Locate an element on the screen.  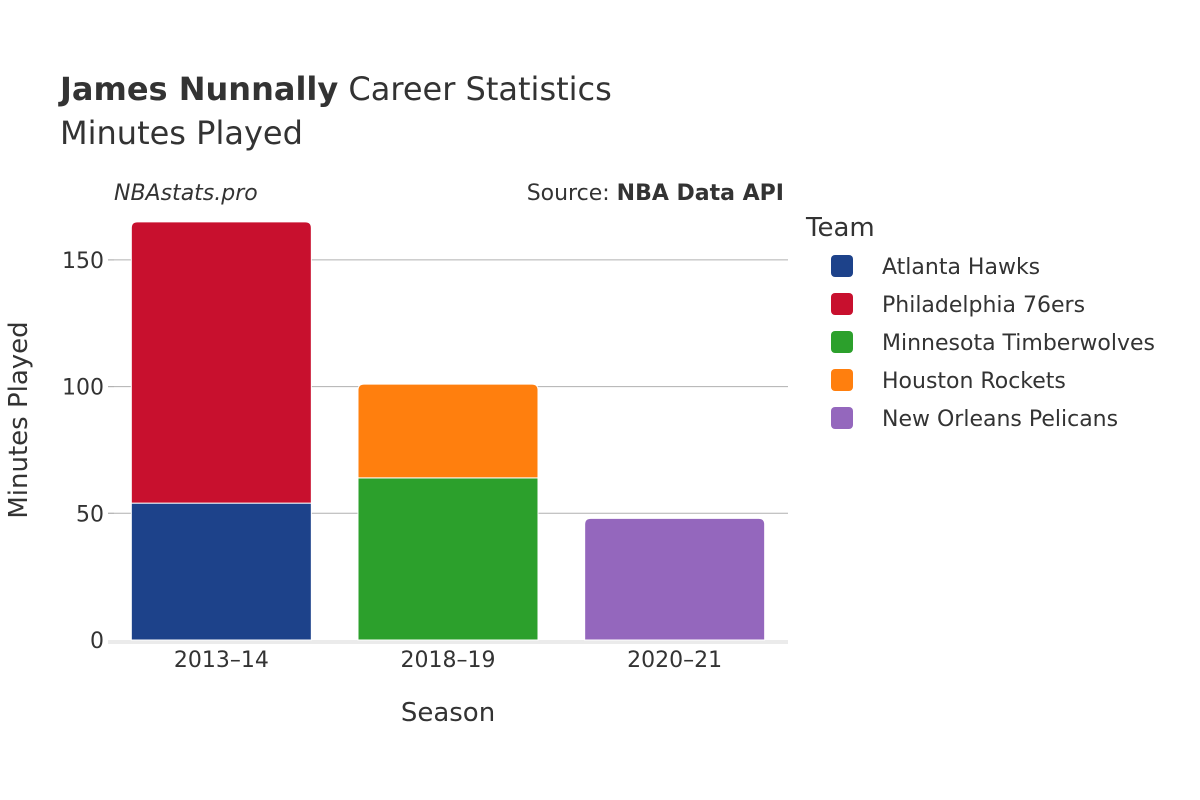
y-tick-label: 0 is located at coordinates (97, 641).